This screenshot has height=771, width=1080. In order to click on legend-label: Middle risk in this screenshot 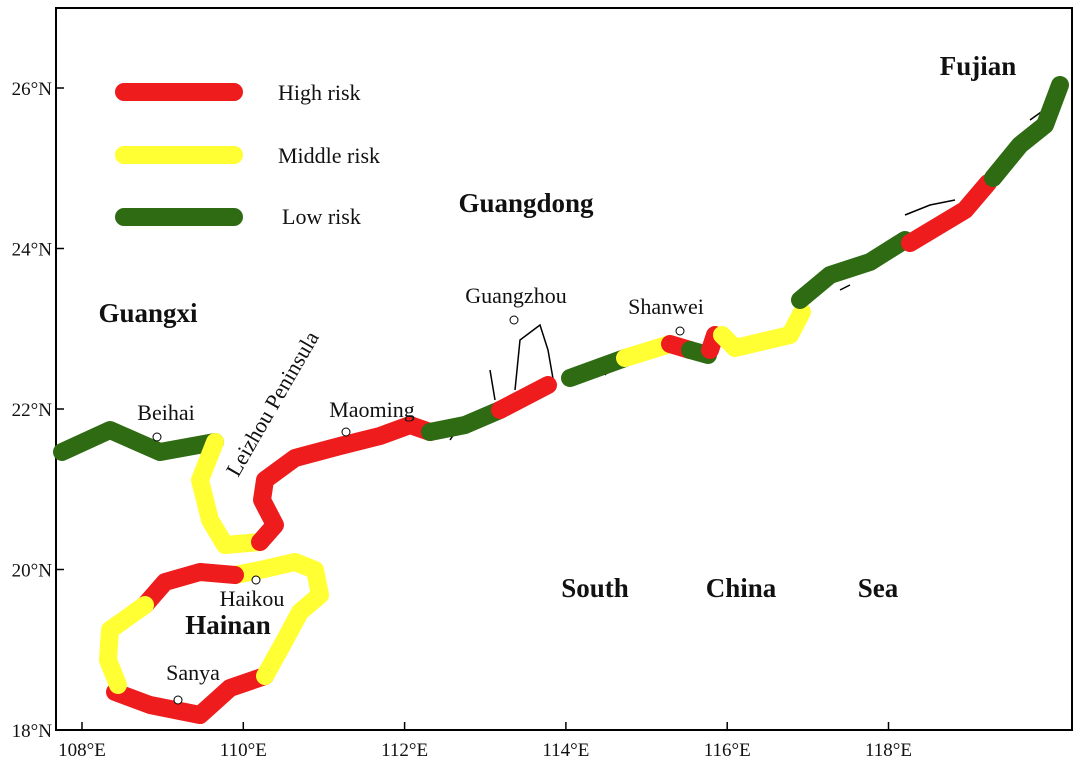, I will do `click(329, 155)`.